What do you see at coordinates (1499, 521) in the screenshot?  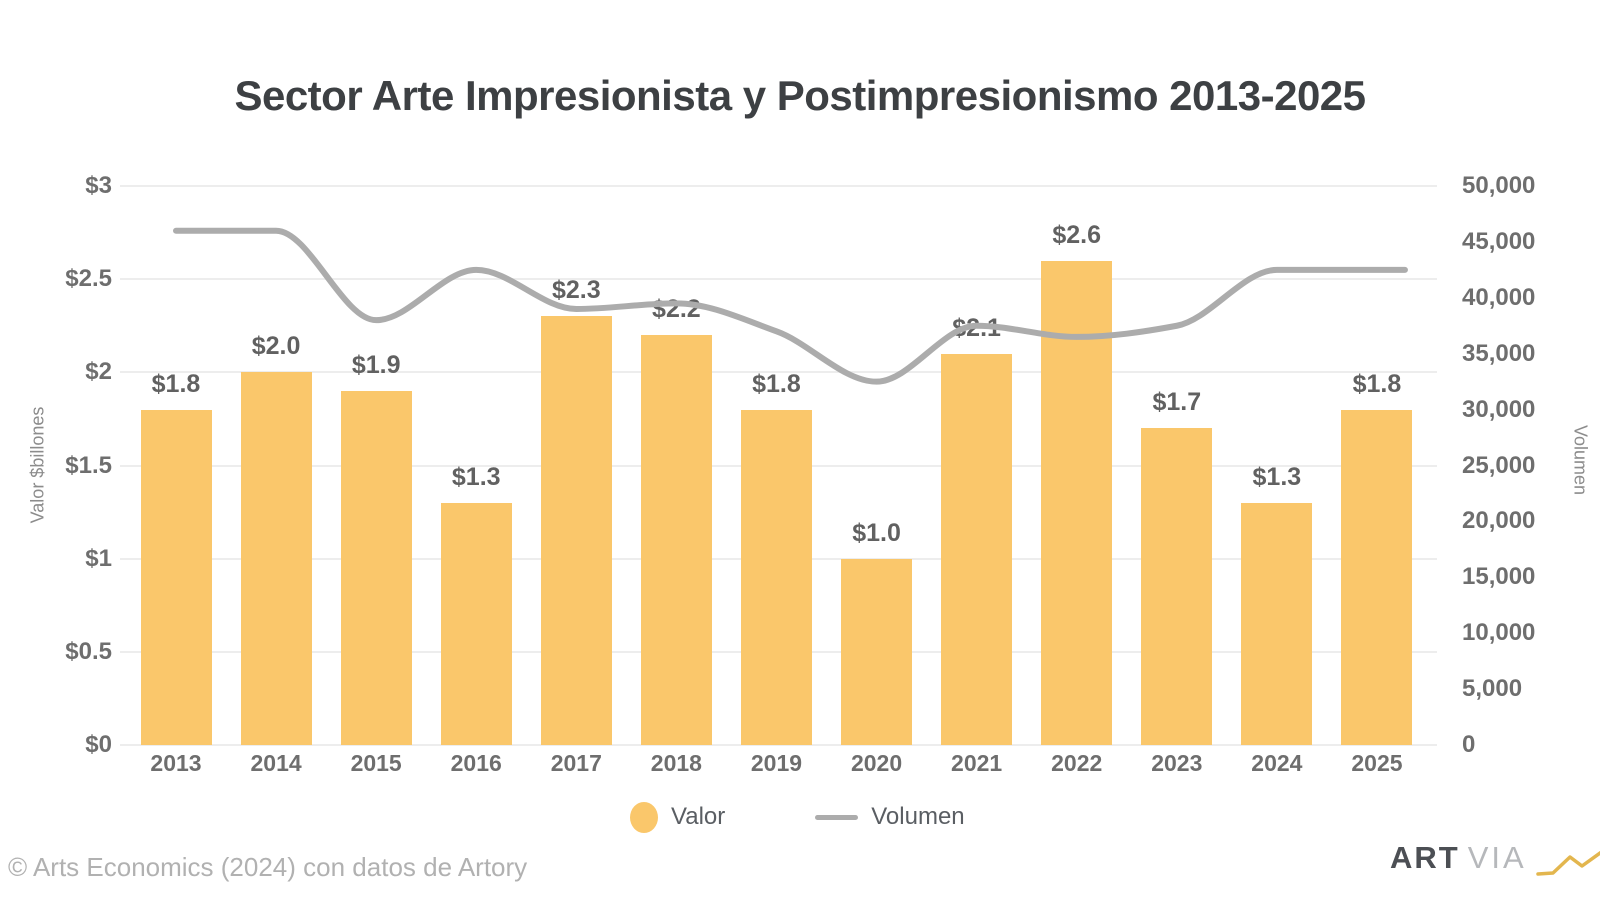 I see `right-axis-tick-label: 20,000` at bounding box center [1499, 521].